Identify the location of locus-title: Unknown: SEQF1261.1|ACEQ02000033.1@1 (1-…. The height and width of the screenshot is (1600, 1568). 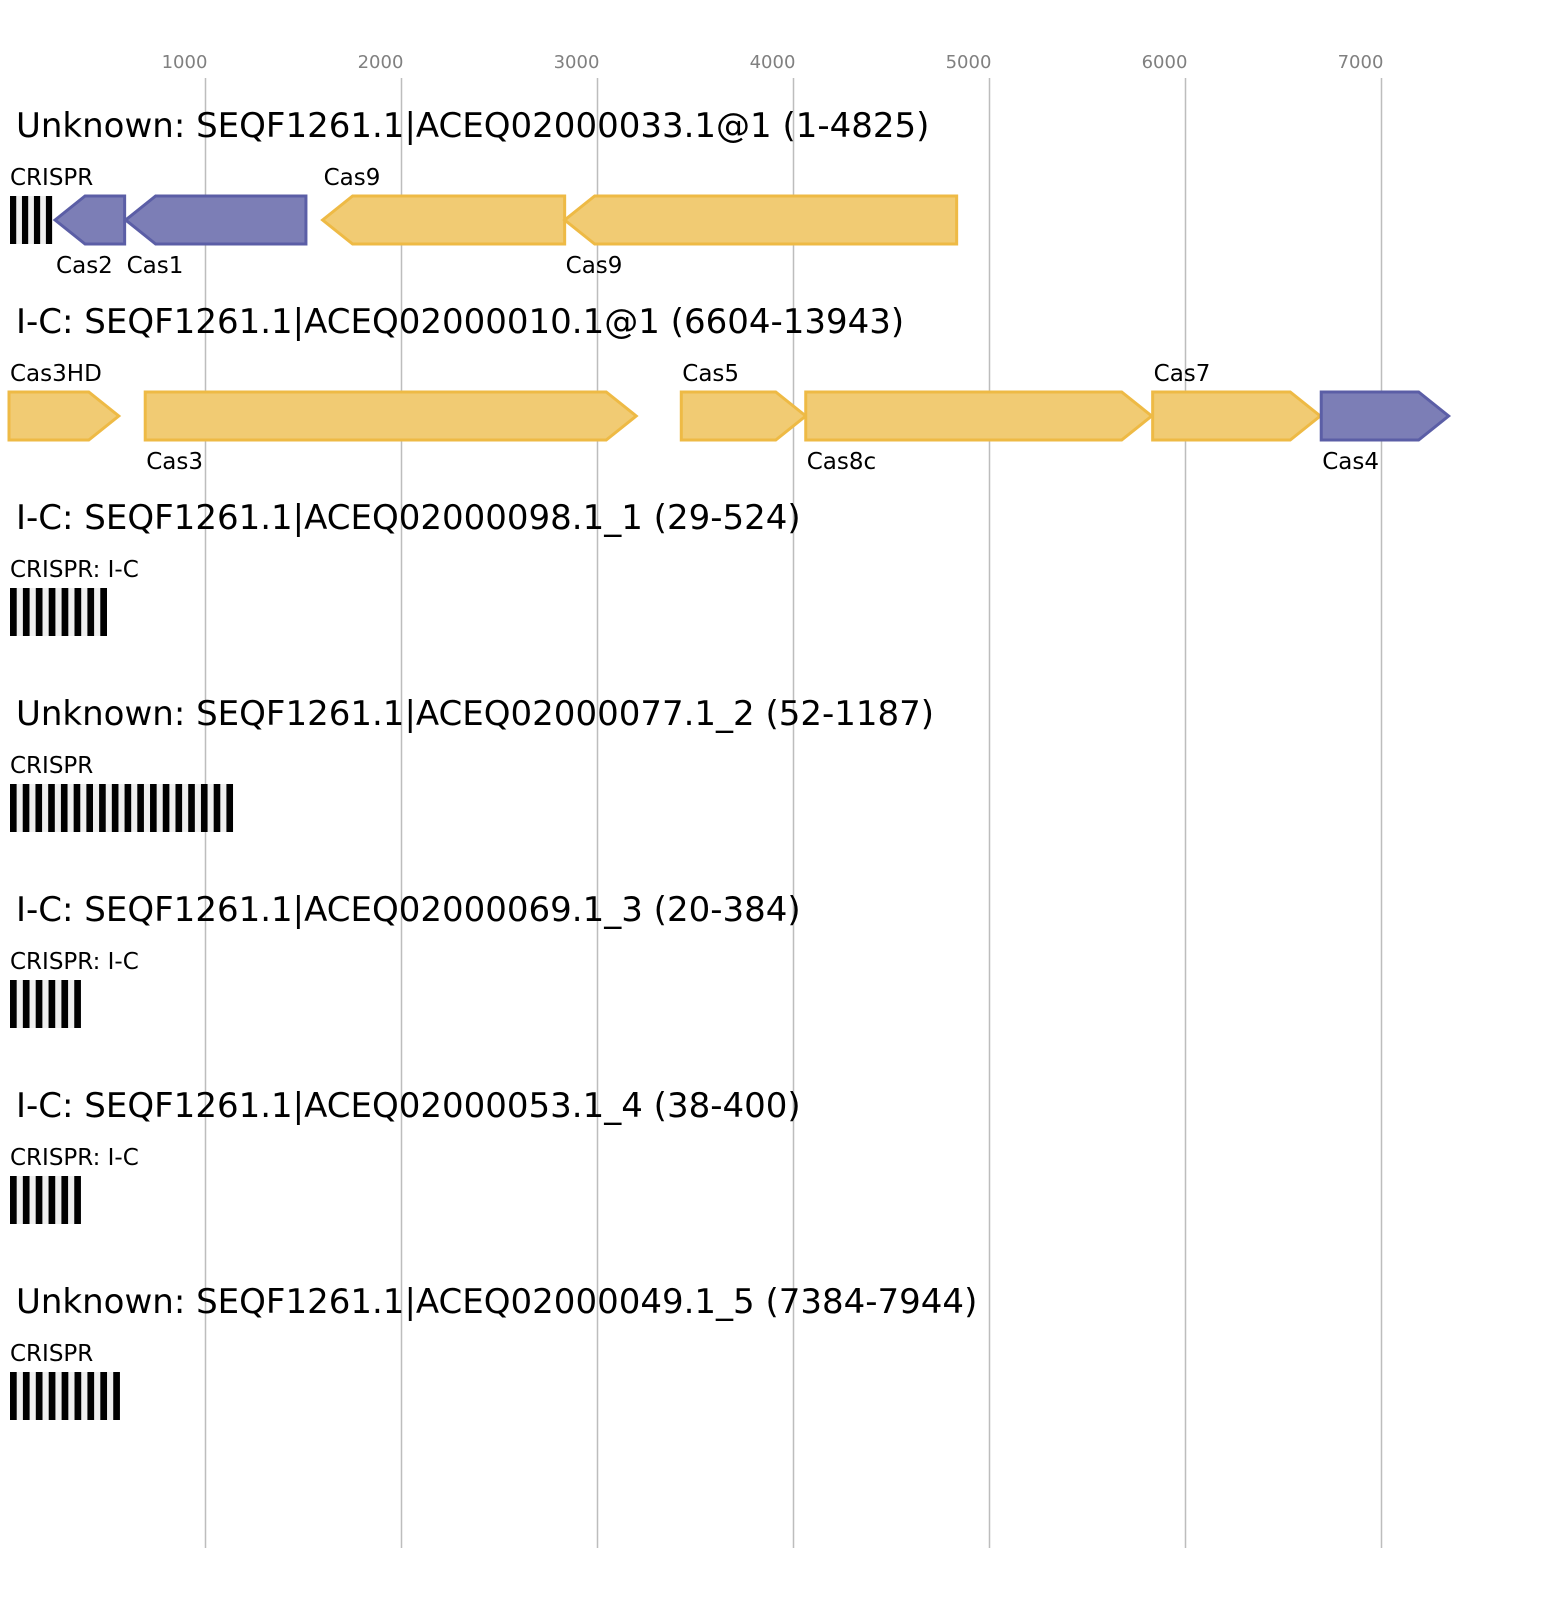
(472, 126).